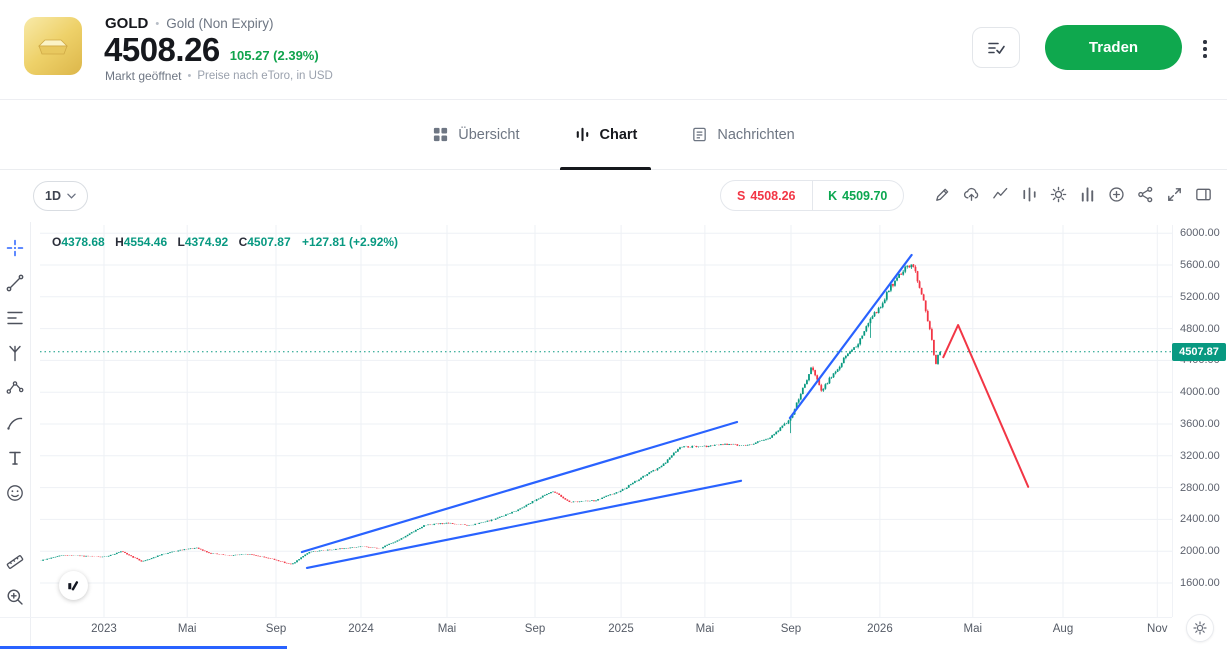 The image size is (1227, 649). Describe the element at coordinates (1200, 264) in the screenshot. I see `price-axis-label: 5600.00` at that location.